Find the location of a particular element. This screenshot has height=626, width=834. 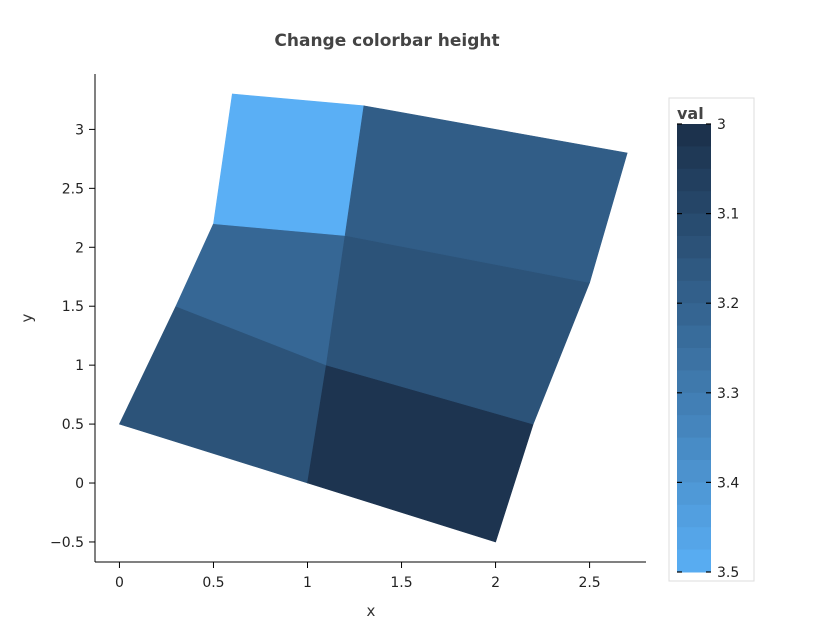

x-tick-label: 2.5 is located at coordinates (589, 583).